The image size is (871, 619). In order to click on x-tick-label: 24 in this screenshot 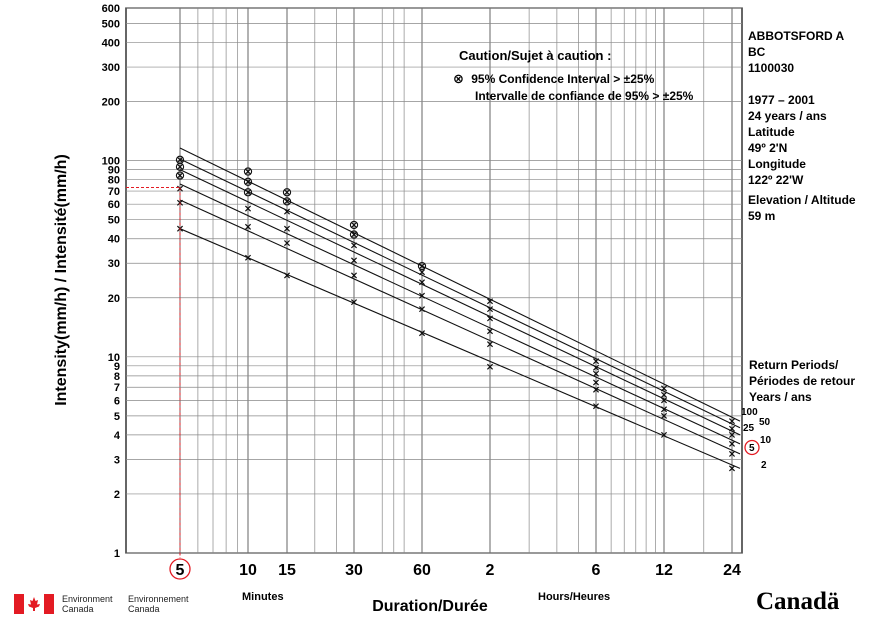, I will do `click(732, 570)`.